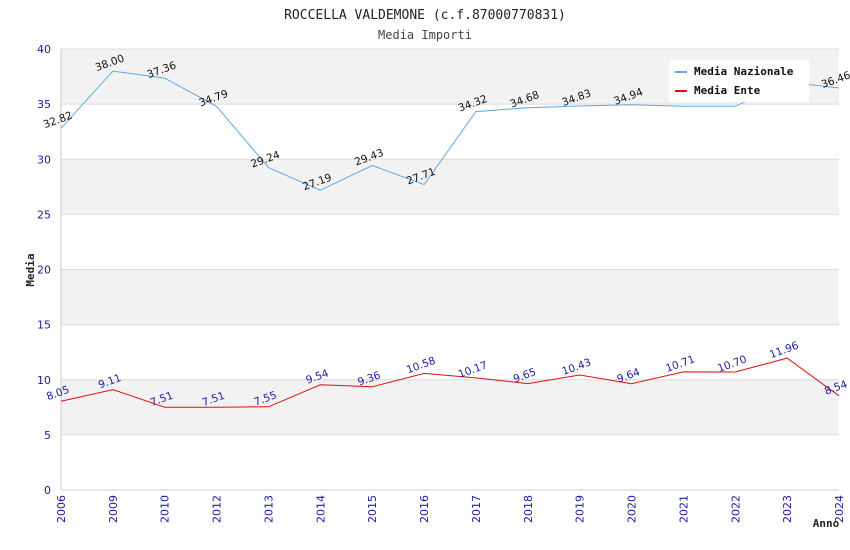  Describe the element at coordinates (165, 509) in the screenshot. I see `x-tick-label: 2010` at that location.